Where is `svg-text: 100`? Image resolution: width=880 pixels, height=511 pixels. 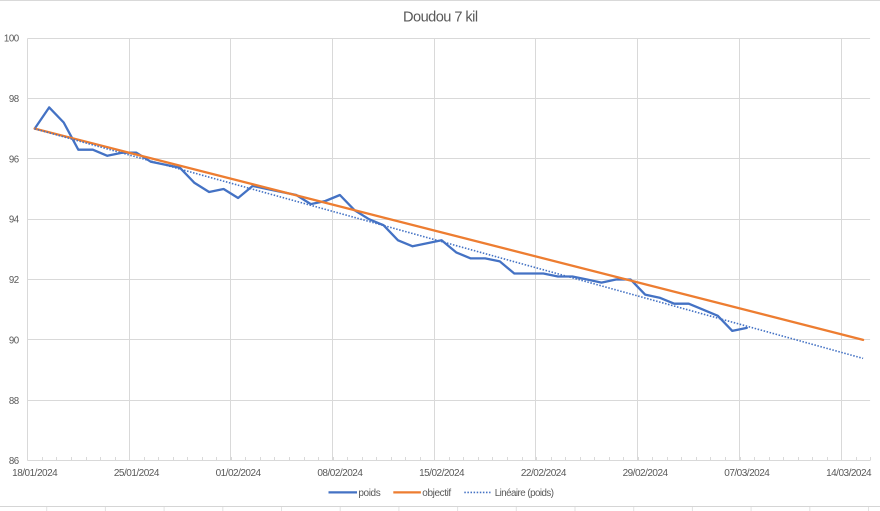
svg-text: 100 is located at coordinates (12, 39).